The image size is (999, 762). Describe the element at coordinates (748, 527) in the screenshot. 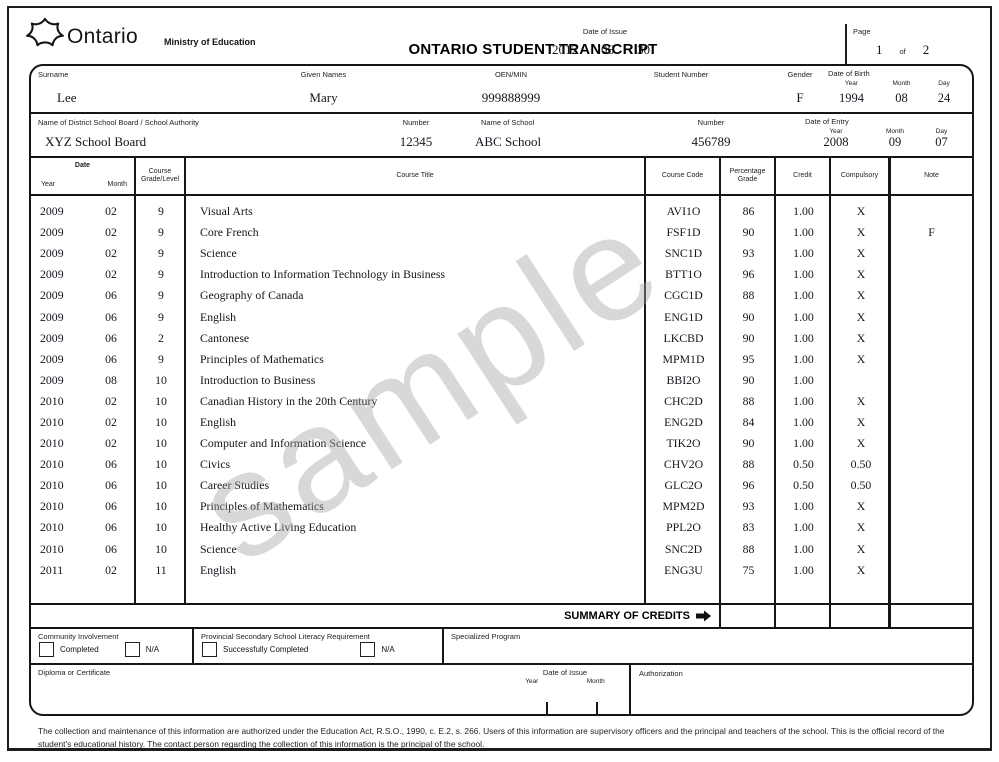

I see `cell-percentage-grade: 83` at that location.